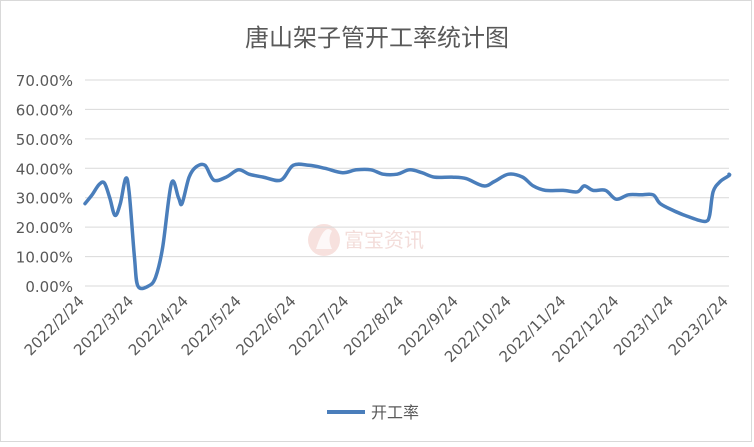 The width and height of the screenshot is (754, 447). I want to click on watermark-text: 富宝资讯, so click(384, 240).